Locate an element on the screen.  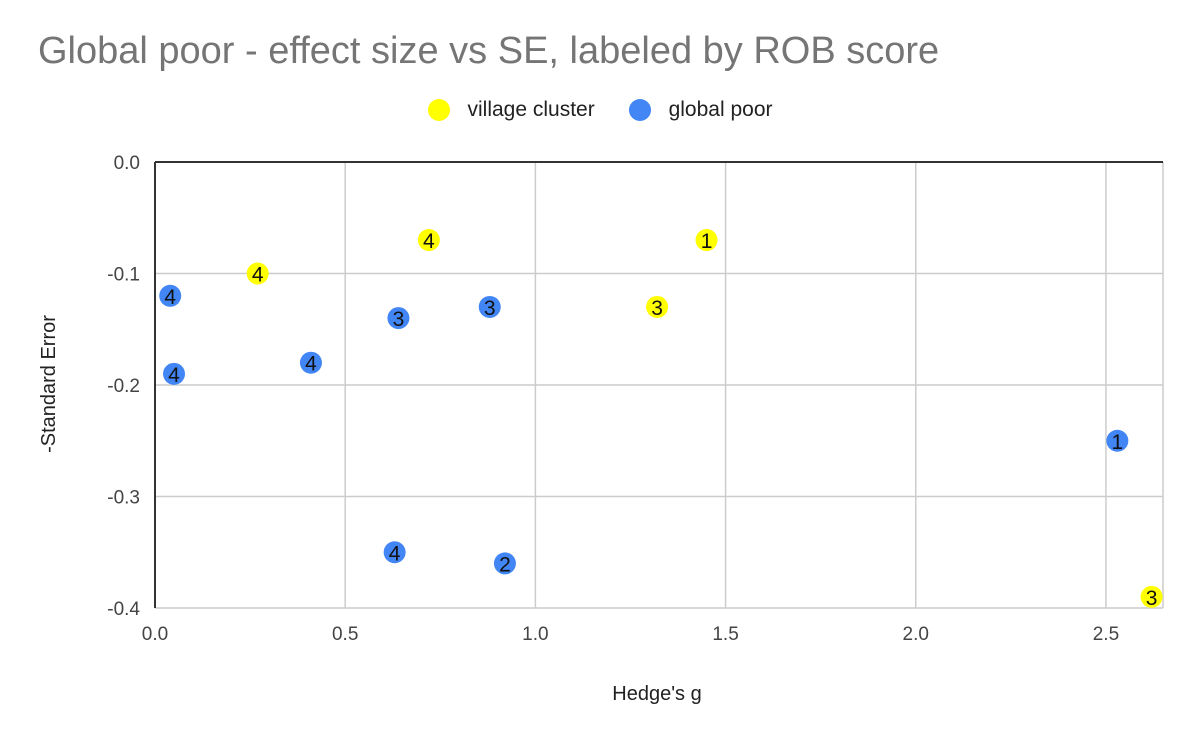
x-axis-title: Hedge's g is located at coordinates (656, 694).